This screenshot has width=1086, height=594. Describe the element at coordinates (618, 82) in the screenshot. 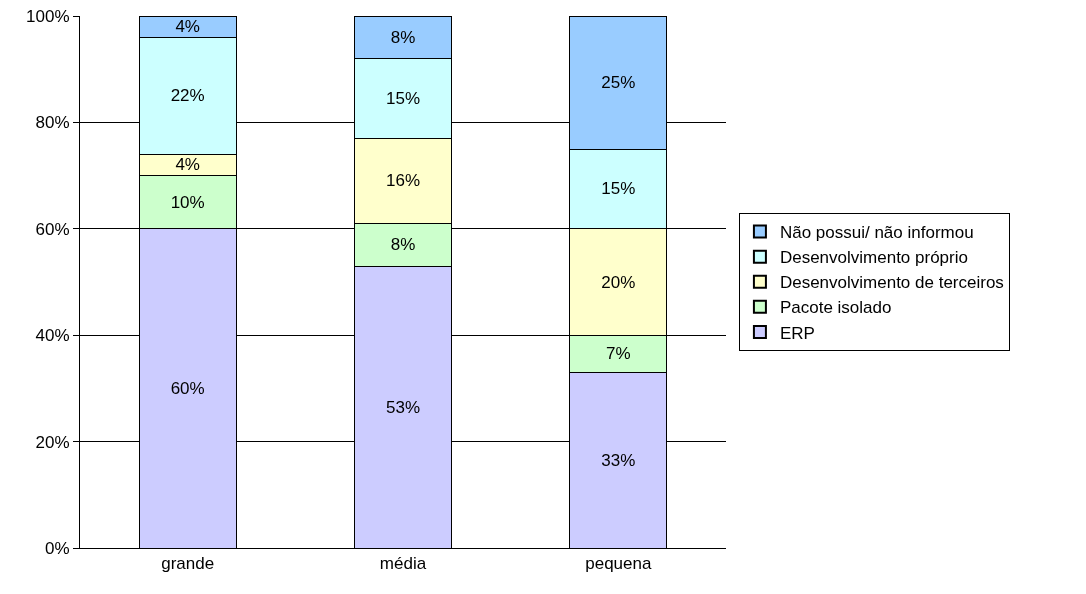

I see `data-label: 25%` at that location.